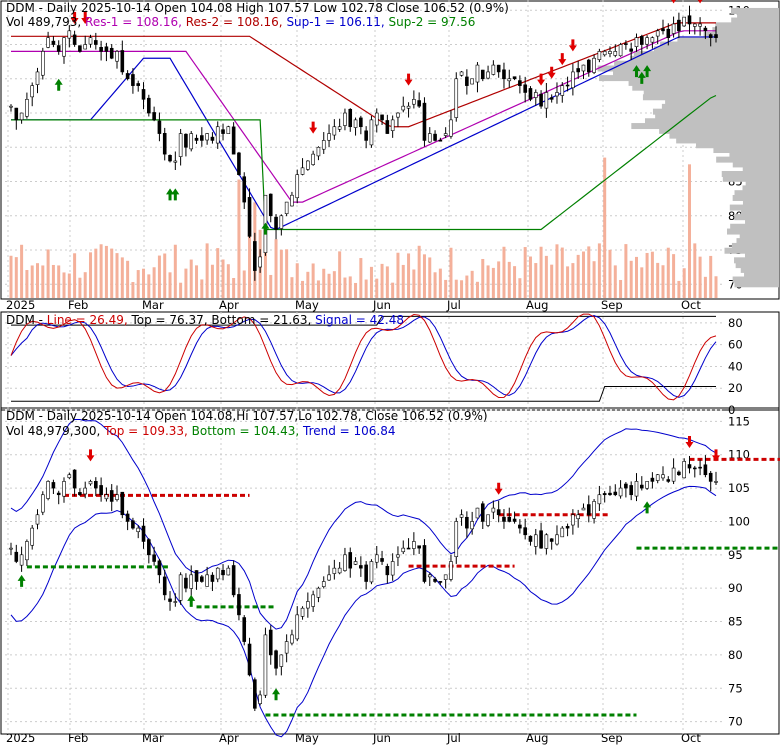  Describe the element at coordinates (307, 305) in the screenshot. I see `p1-x-label-May: May` at that location.